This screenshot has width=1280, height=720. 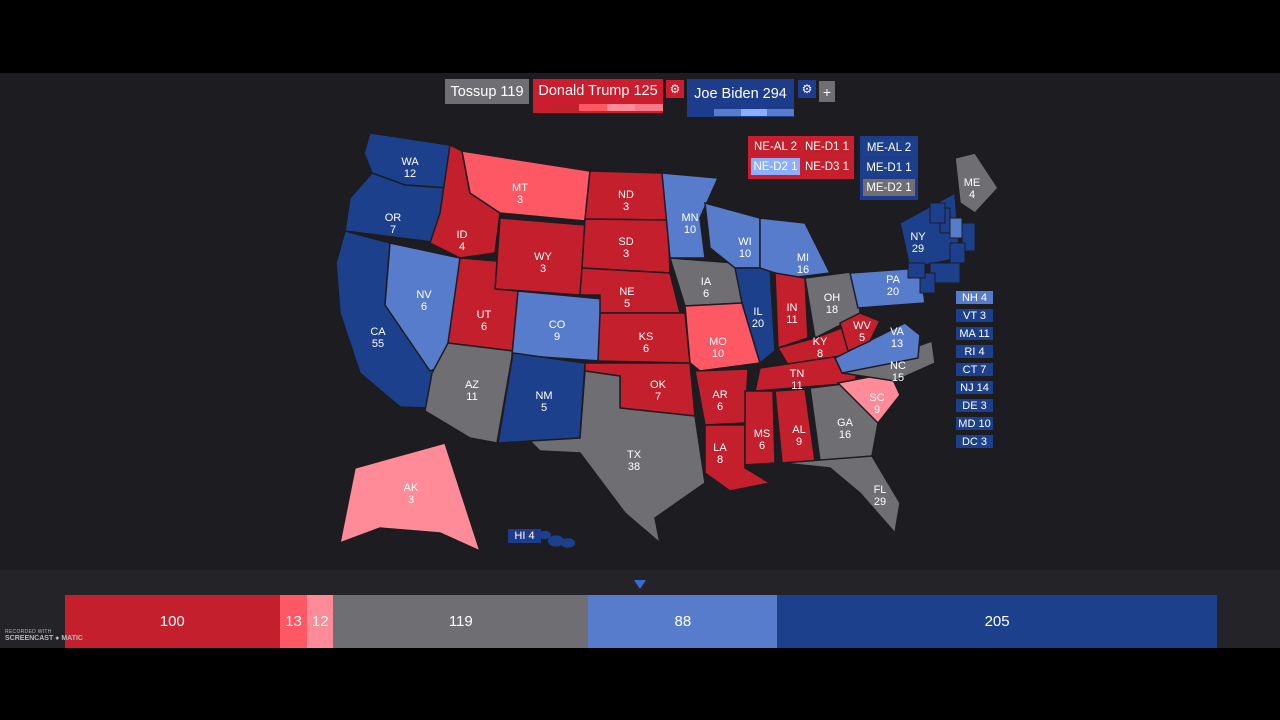 I want to click on trump-button: Donald Trump 125, so click(x=598, y=96).